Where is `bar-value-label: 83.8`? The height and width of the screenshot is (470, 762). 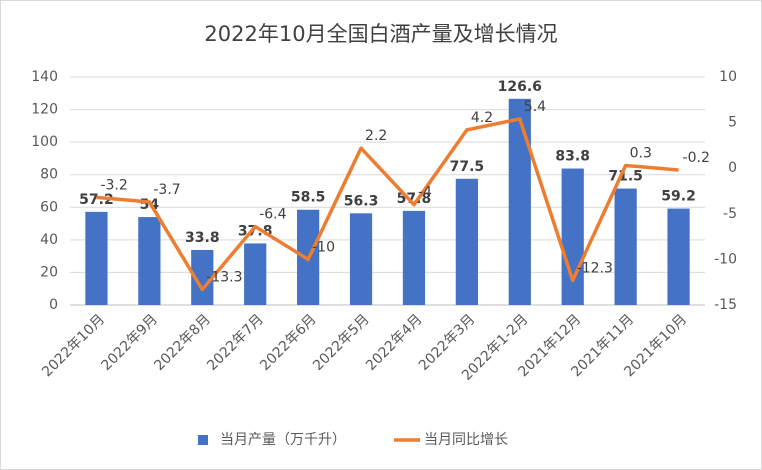
bar-value-label: 83.8 is located at coordinates (572, 157).